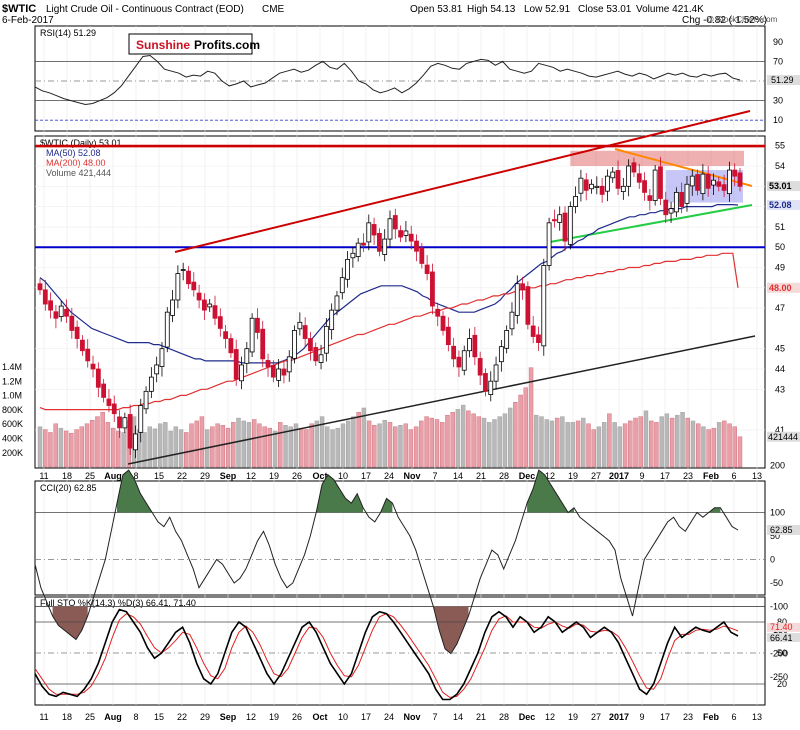 This screenshot has height=730, width=800. I want to click on x-label: 26, so click(297, 717).